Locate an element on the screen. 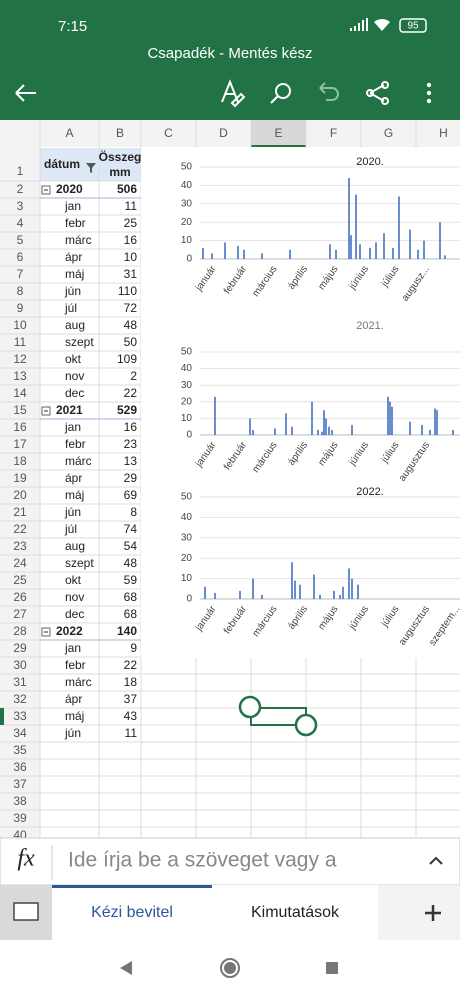  y-tick-label: 30 is located at coordinates (187, 385).